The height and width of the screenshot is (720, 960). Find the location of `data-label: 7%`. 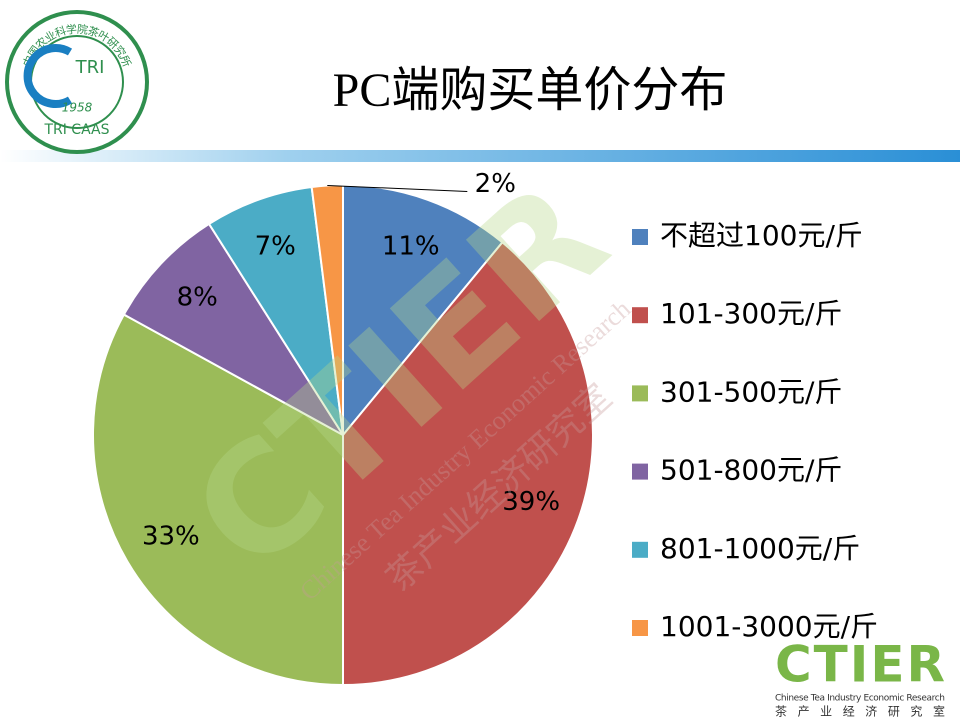

data-label: 7% is located at coordinates (275, 246).